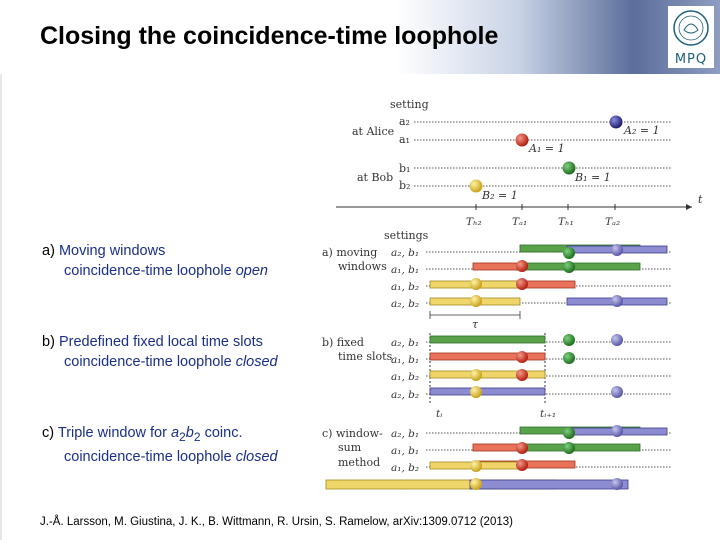 Image resolution: width=720 pixels, height=540 pixels. What do you see at coordinates (546, 148) in the screenshot?
I see `event-a1-label: A₁ = 1` at bounding box center [546, 148].